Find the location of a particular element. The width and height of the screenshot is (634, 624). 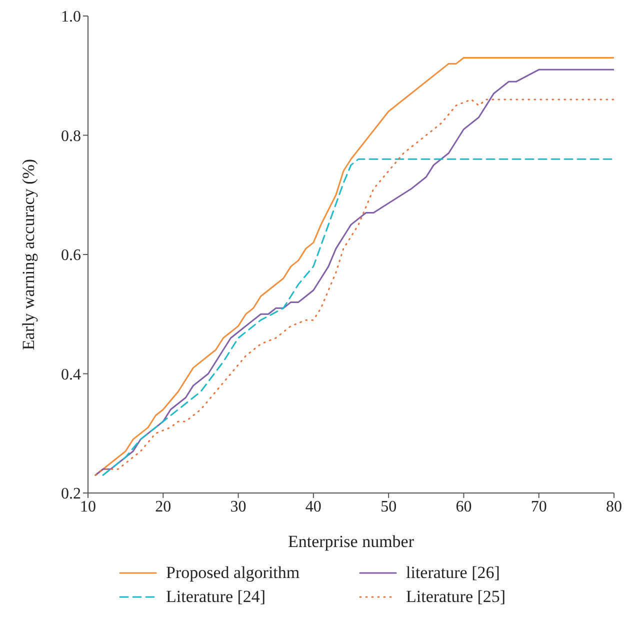

legend-label: Literature [25] is located at coordinates (456, 597).